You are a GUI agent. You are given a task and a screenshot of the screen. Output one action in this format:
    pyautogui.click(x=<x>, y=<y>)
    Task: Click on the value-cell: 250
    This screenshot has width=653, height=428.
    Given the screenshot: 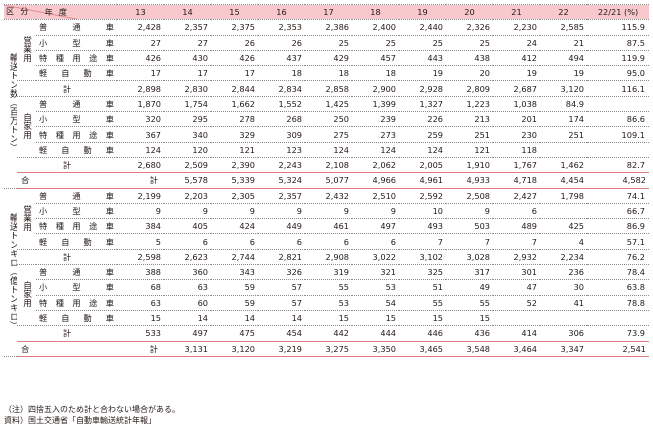 What is the action you would take?
    pyautogui.click(x=328, y=119)
    